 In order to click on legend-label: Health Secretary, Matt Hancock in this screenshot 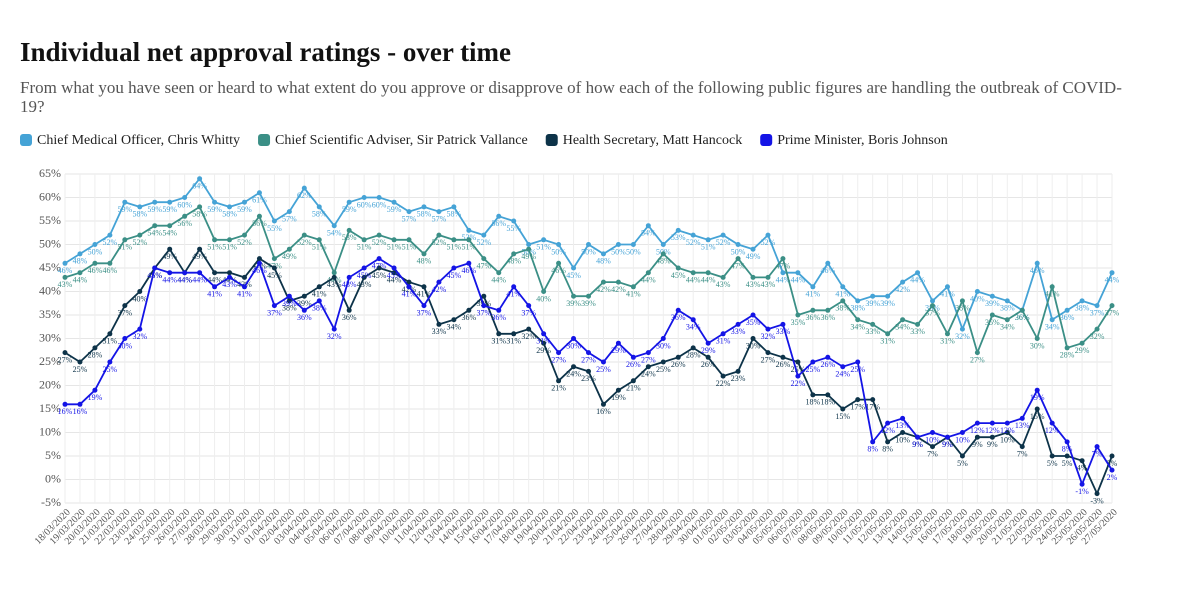, I will do `click(652, 140)`.